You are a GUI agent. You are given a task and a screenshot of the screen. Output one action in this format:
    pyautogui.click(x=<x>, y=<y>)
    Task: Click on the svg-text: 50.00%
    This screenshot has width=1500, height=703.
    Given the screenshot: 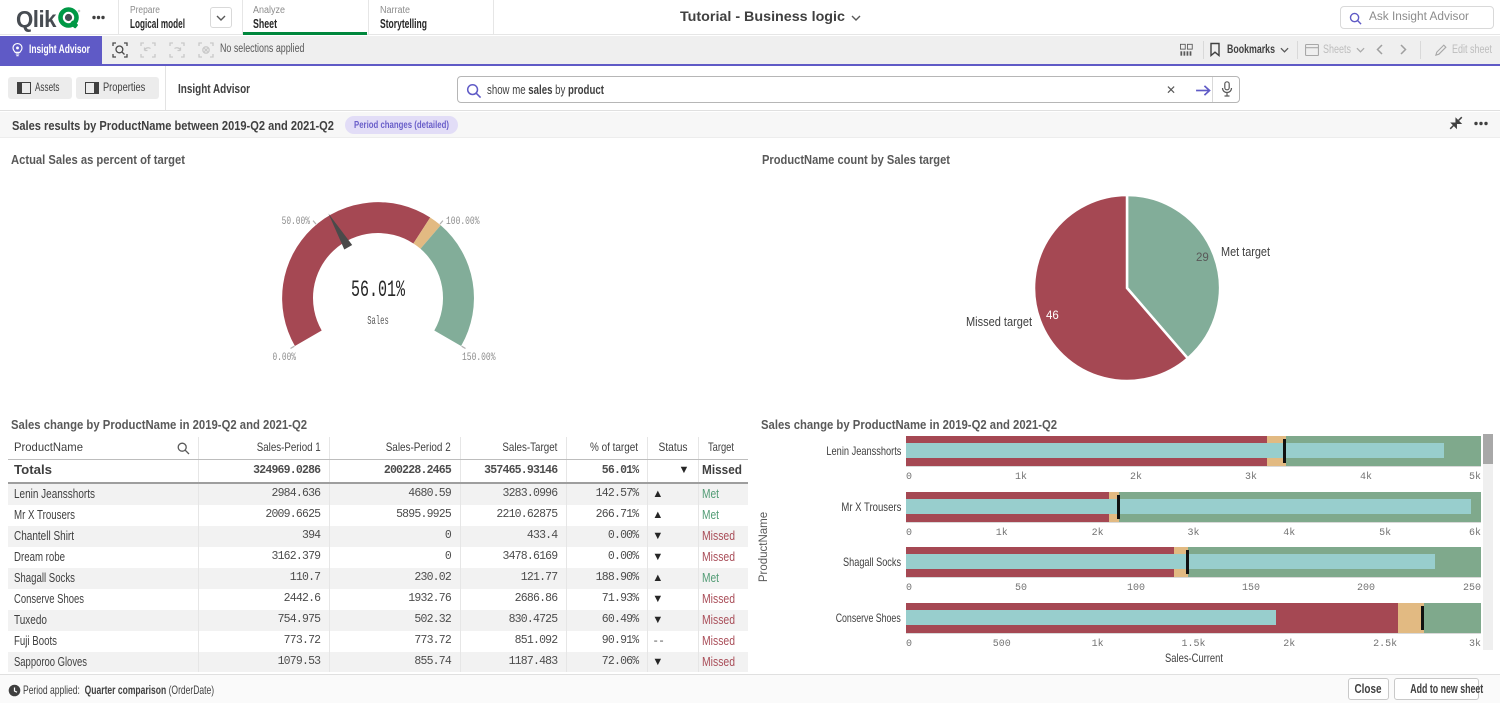 What is the action you would take?
    pyautogui.click(x=296, y=222)
    